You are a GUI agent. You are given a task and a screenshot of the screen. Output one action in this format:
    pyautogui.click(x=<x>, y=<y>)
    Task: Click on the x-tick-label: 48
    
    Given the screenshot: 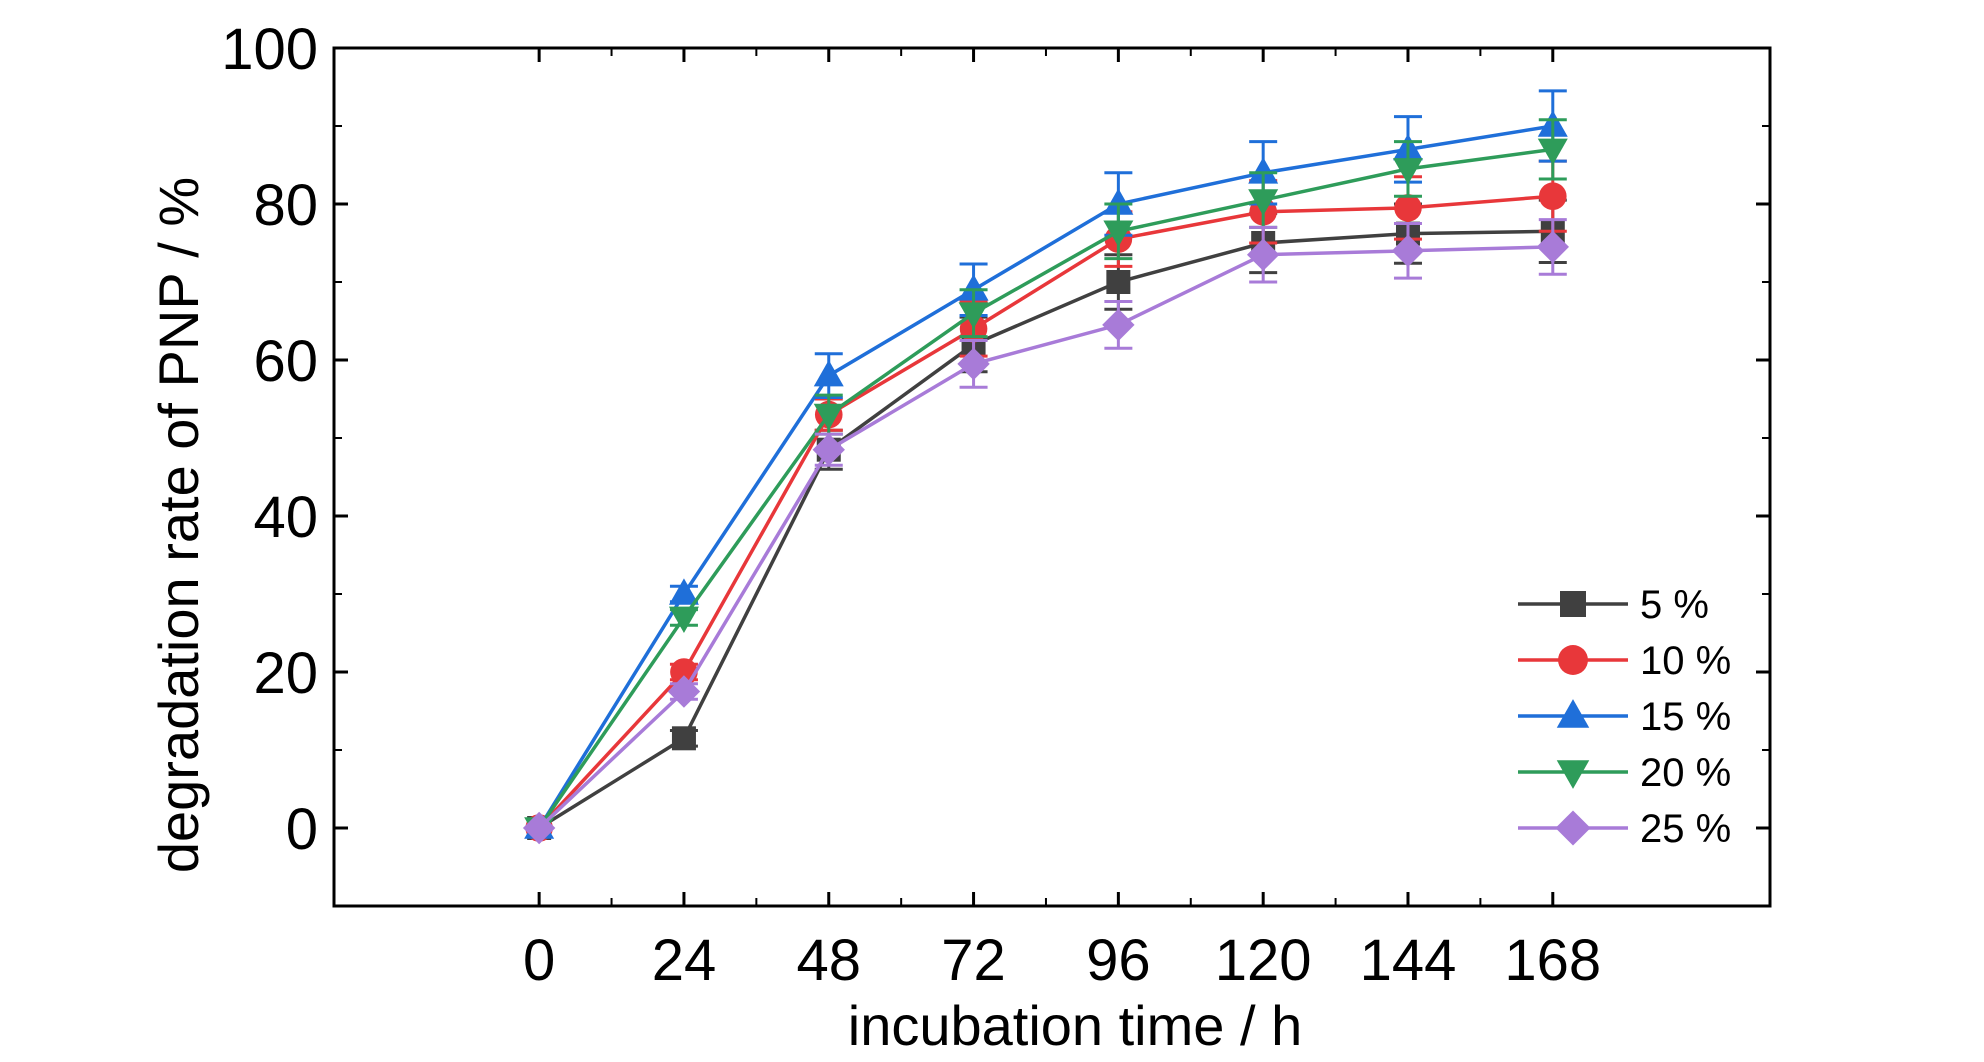 What is the action you would take?
    pyautogui.click(x=828, y=960)
    